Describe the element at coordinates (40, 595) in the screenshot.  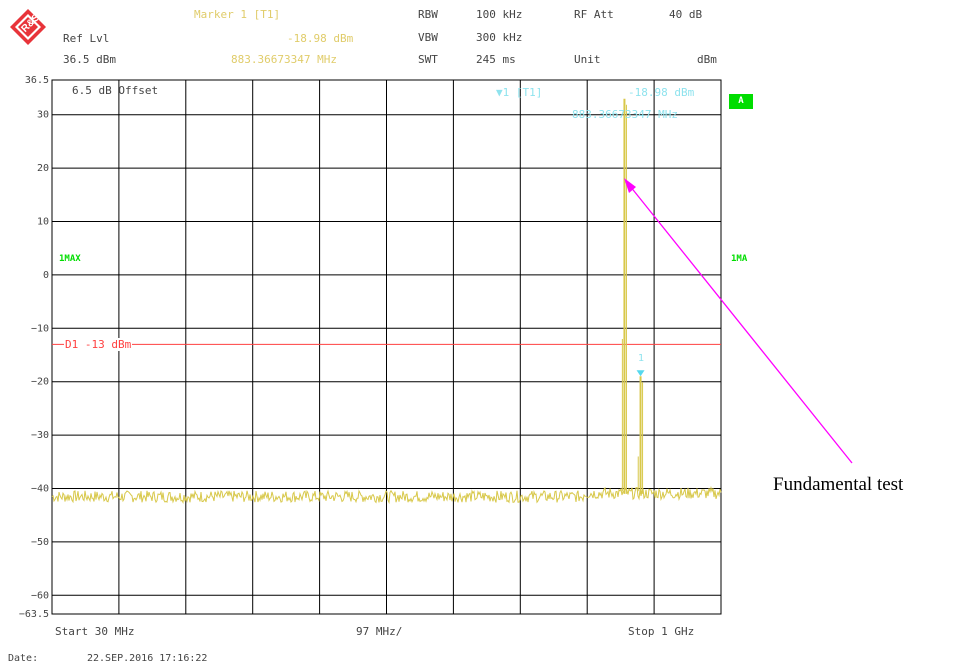
I see `y-tick-label: −60` at that location.